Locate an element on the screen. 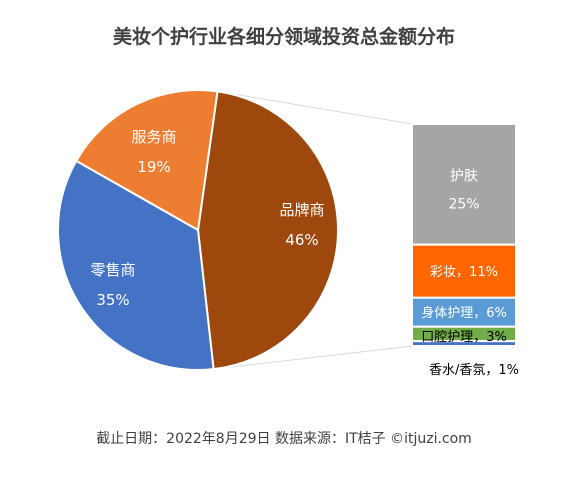  slice-percent-3: 19% is located at coordinates (153, 167).